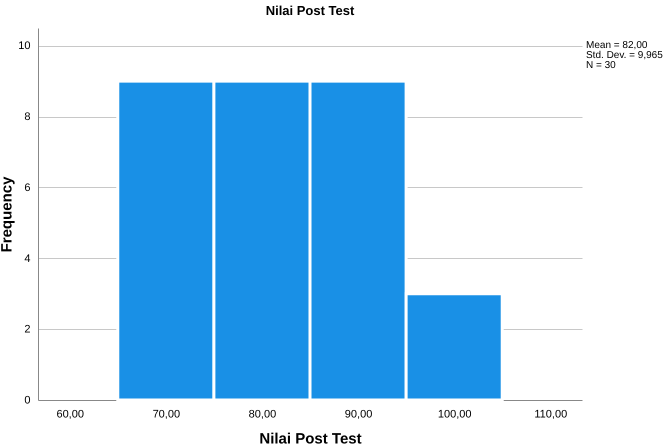 This screenshot has width=666, height=445. What do you see at coordinates (27, 258) in the screenshot?
I see `y-tick-label: 4` at bounding box center [27, 258].